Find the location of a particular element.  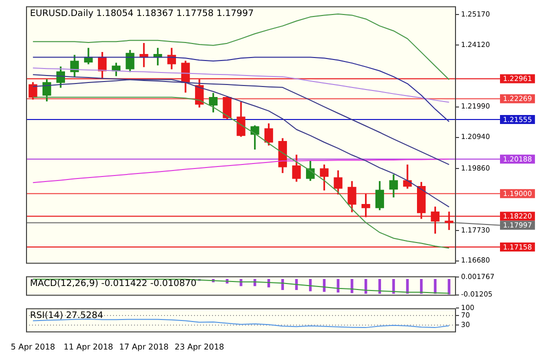

chart-title: RSI(14) 27.5284 is located at coordinates (67, 316).